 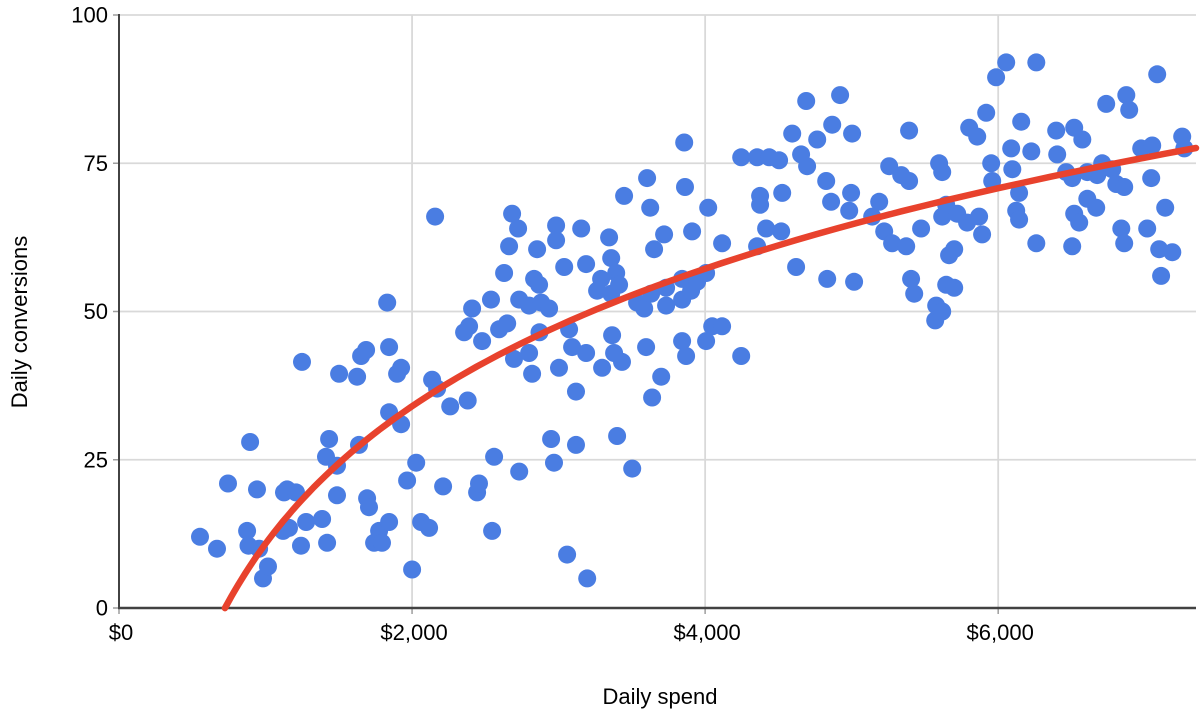 What do you see at coordinates (19, 322) in the screenshot?
I see `y-axis-title: Daily conversions` at bounding box center [19, 322].